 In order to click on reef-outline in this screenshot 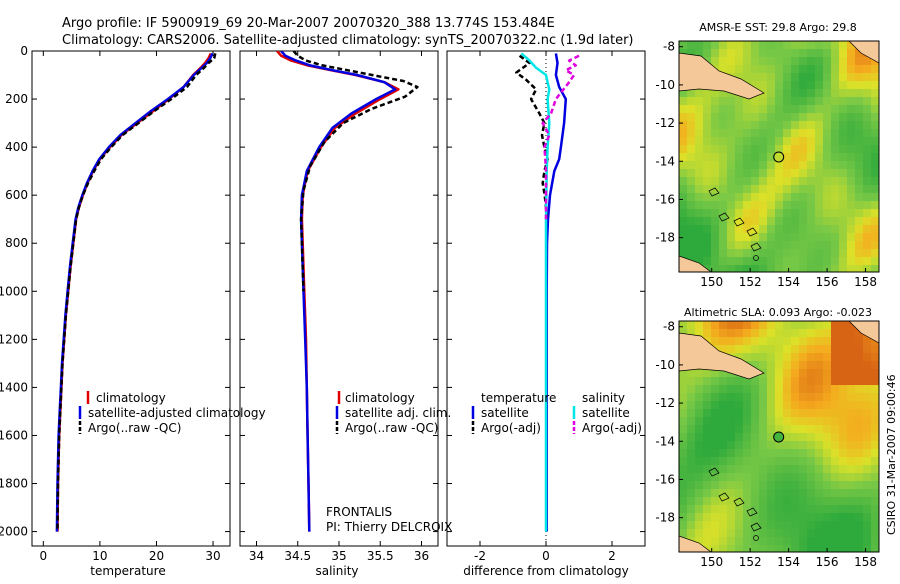, I will do `click(756, 247)`.